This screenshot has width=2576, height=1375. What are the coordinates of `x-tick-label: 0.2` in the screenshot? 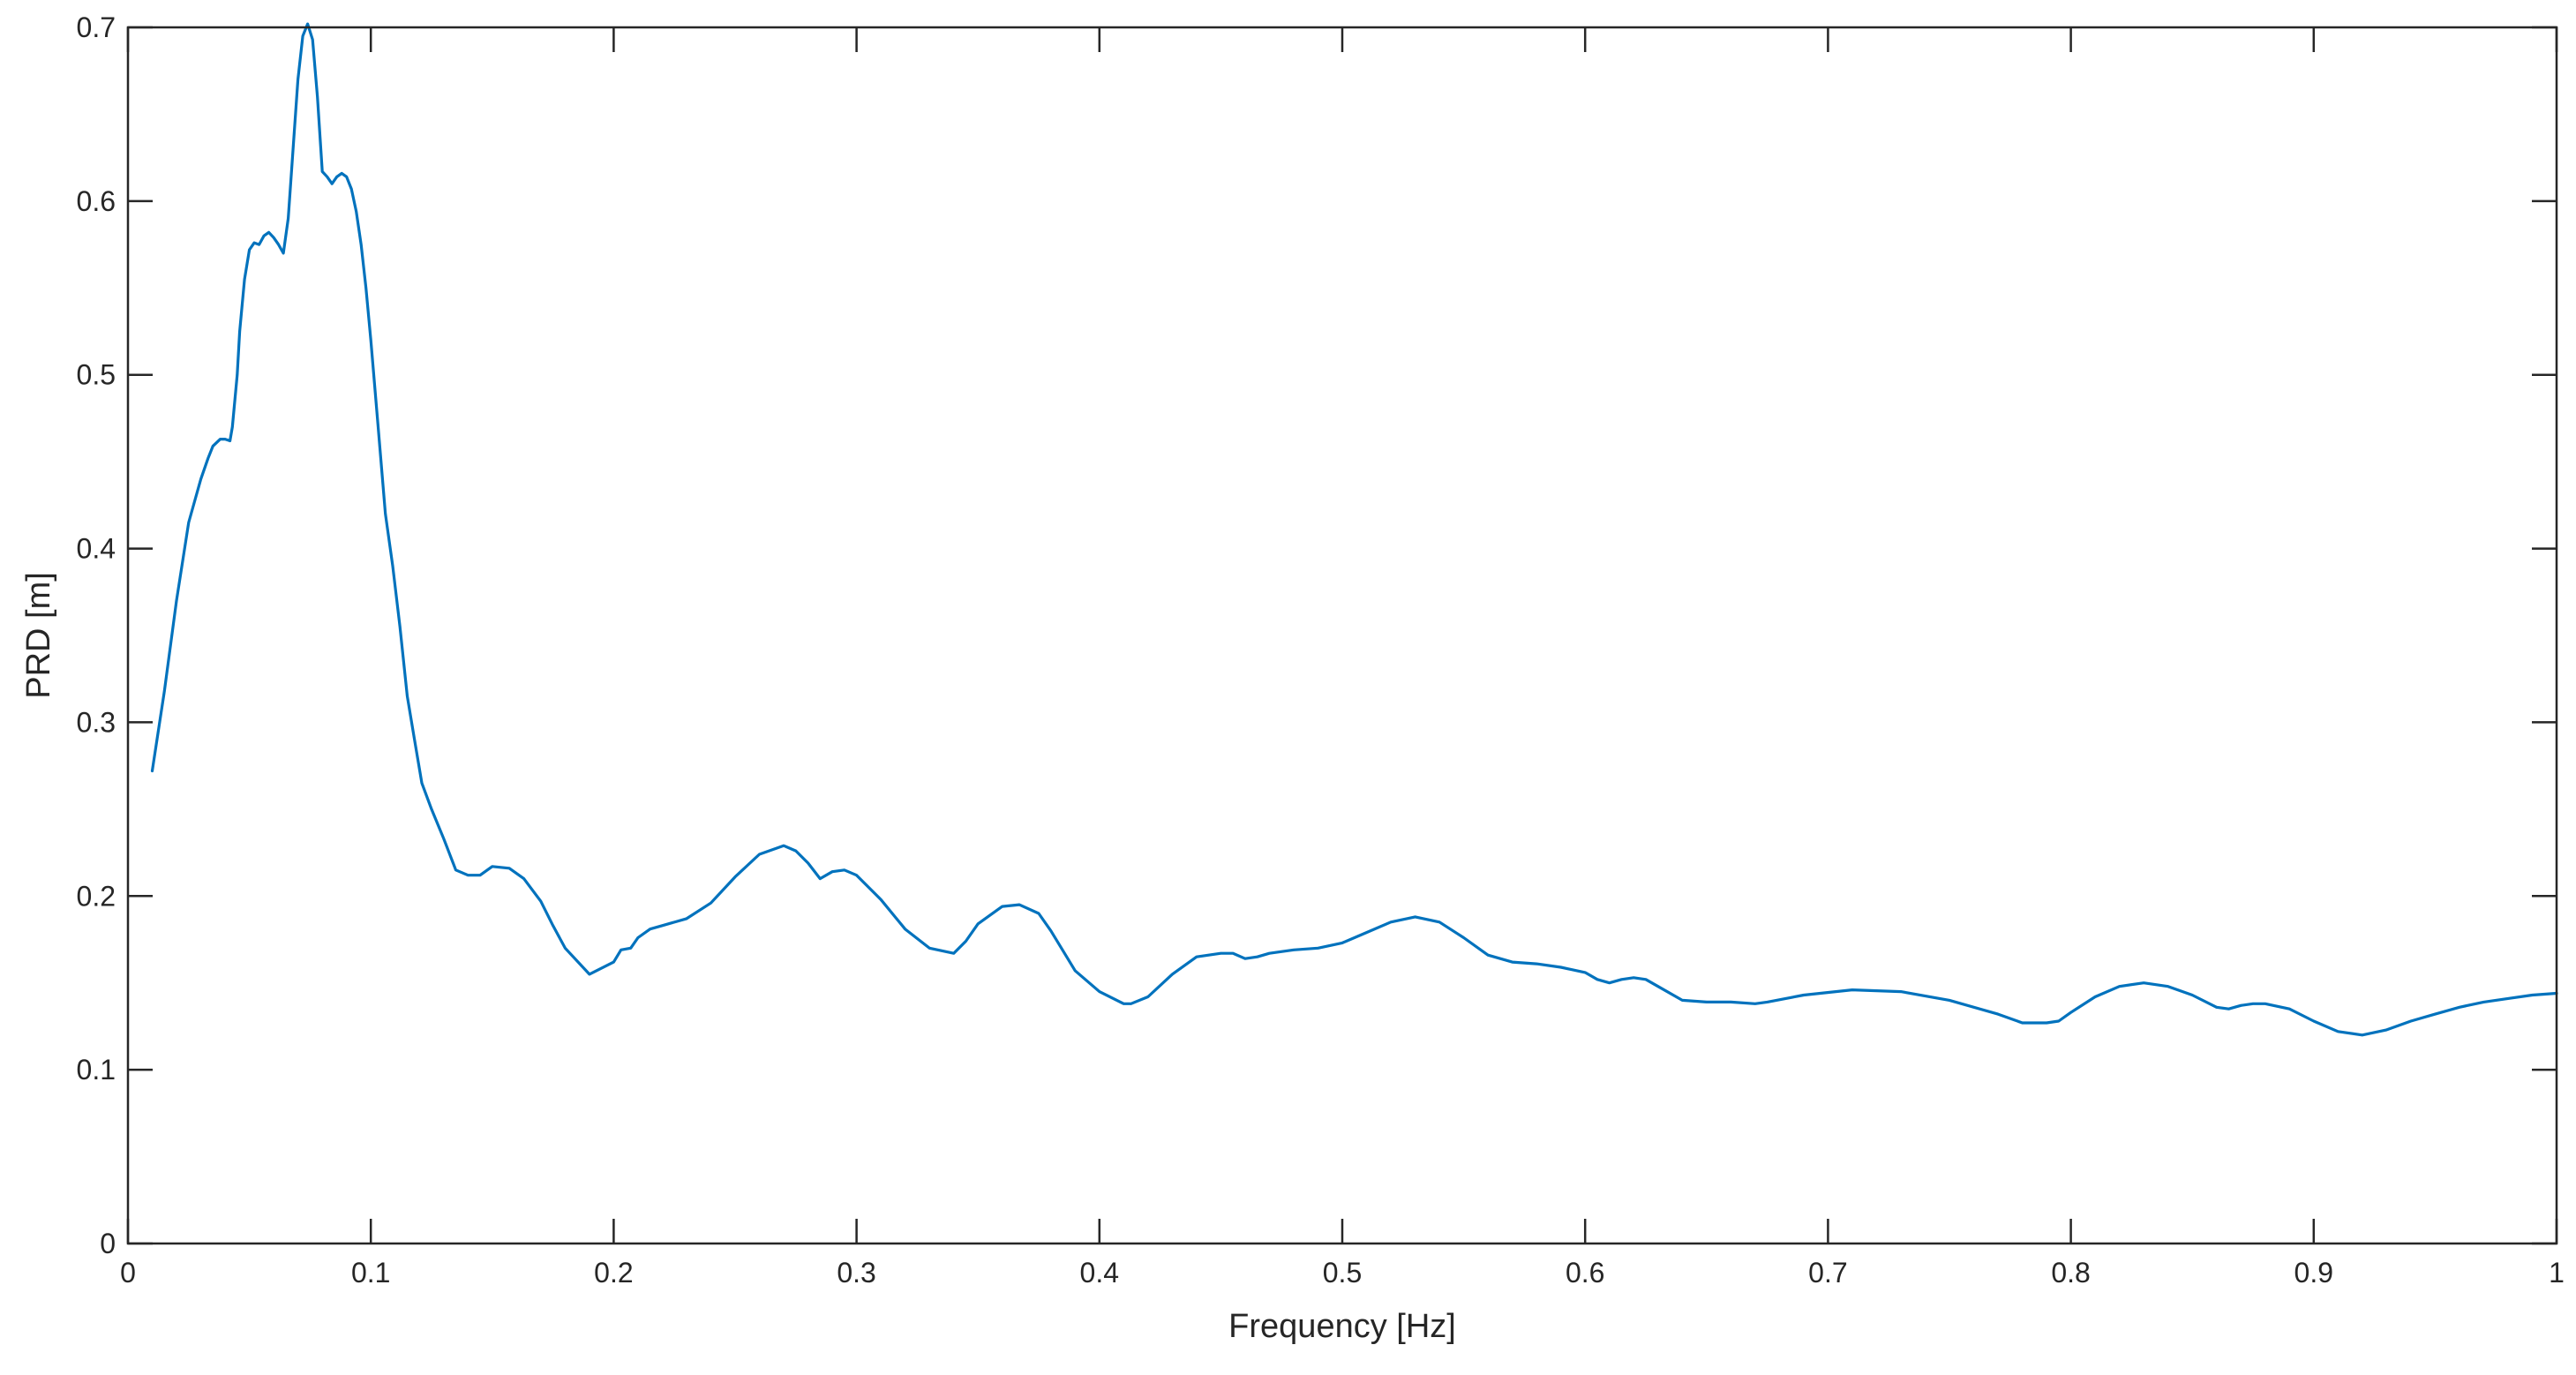 It's located at (613, 1273).